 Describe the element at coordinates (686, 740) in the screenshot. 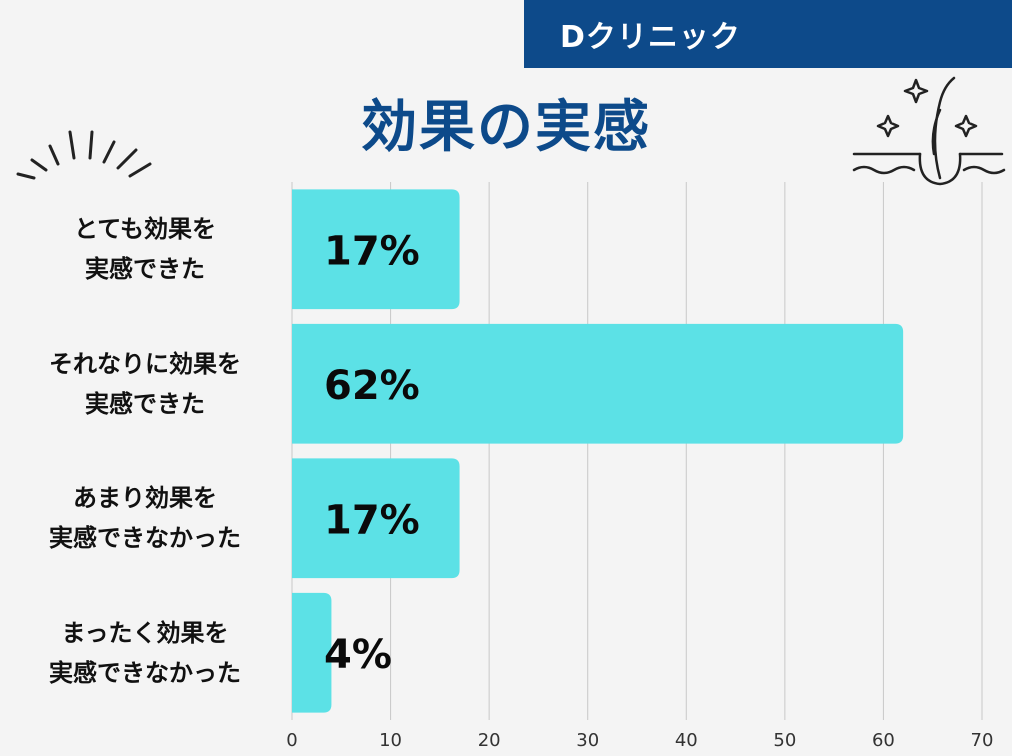

I see `x-tick-label: 40` at that location.